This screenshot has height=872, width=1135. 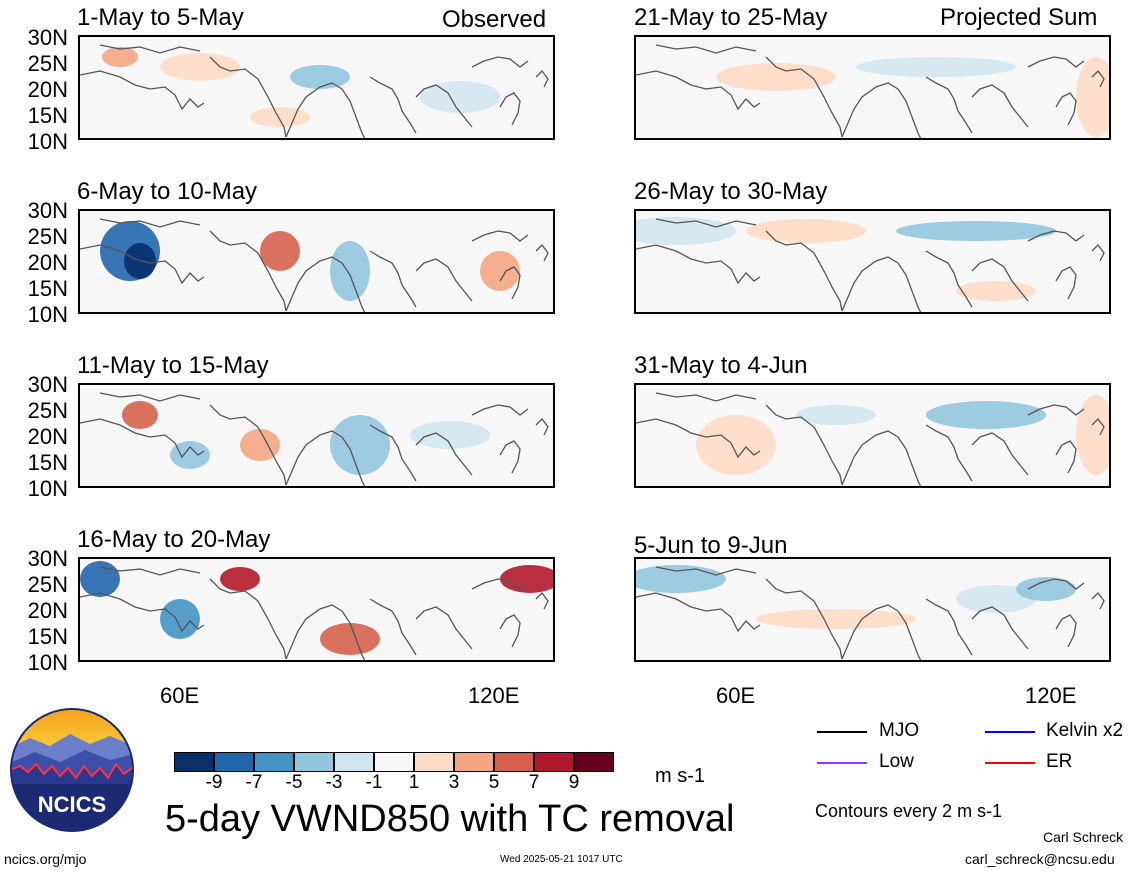 I want to click on legend-low-swatch, so click(x=842, y=763).